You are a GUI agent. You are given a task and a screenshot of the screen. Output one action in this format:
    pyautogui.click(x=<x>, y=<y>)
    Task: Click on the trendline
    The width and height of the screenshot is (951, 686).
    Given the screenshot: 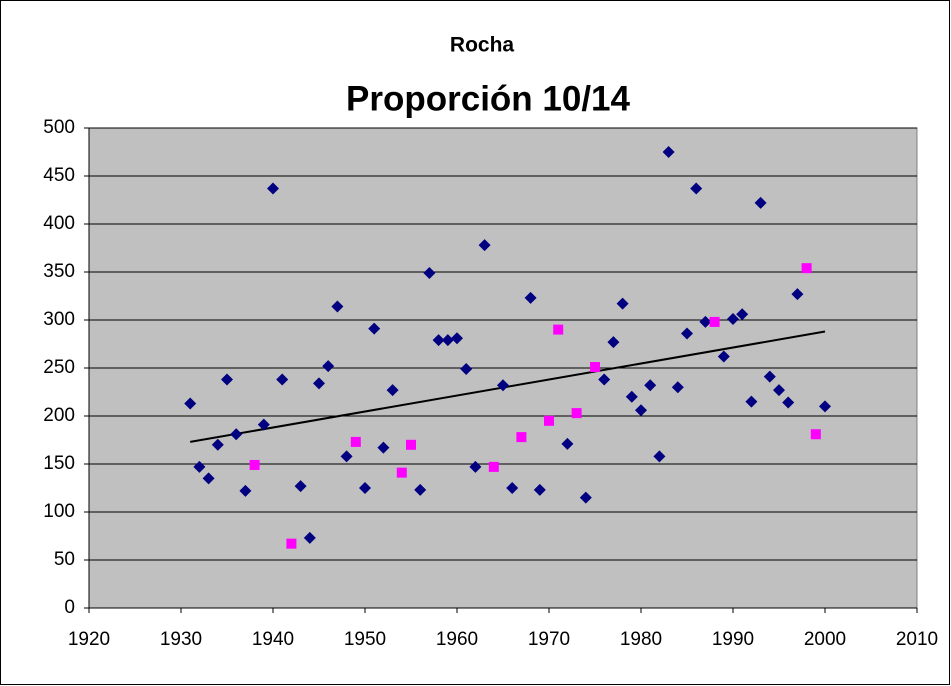 What is the action you would take?
    pyautogui.click(x=508, y=386)
    